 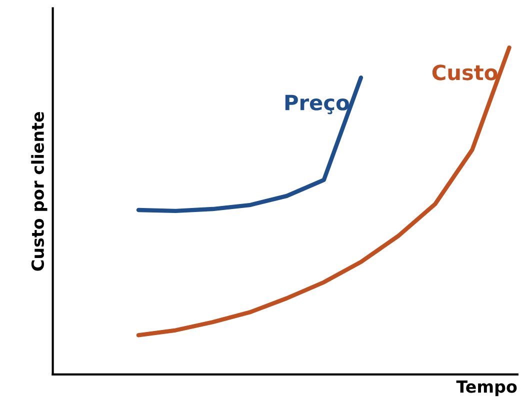 What do you see at coordinates (465, 72) in the screenshot?
I see `series-label: Custo` at bounding box center [465, 72].